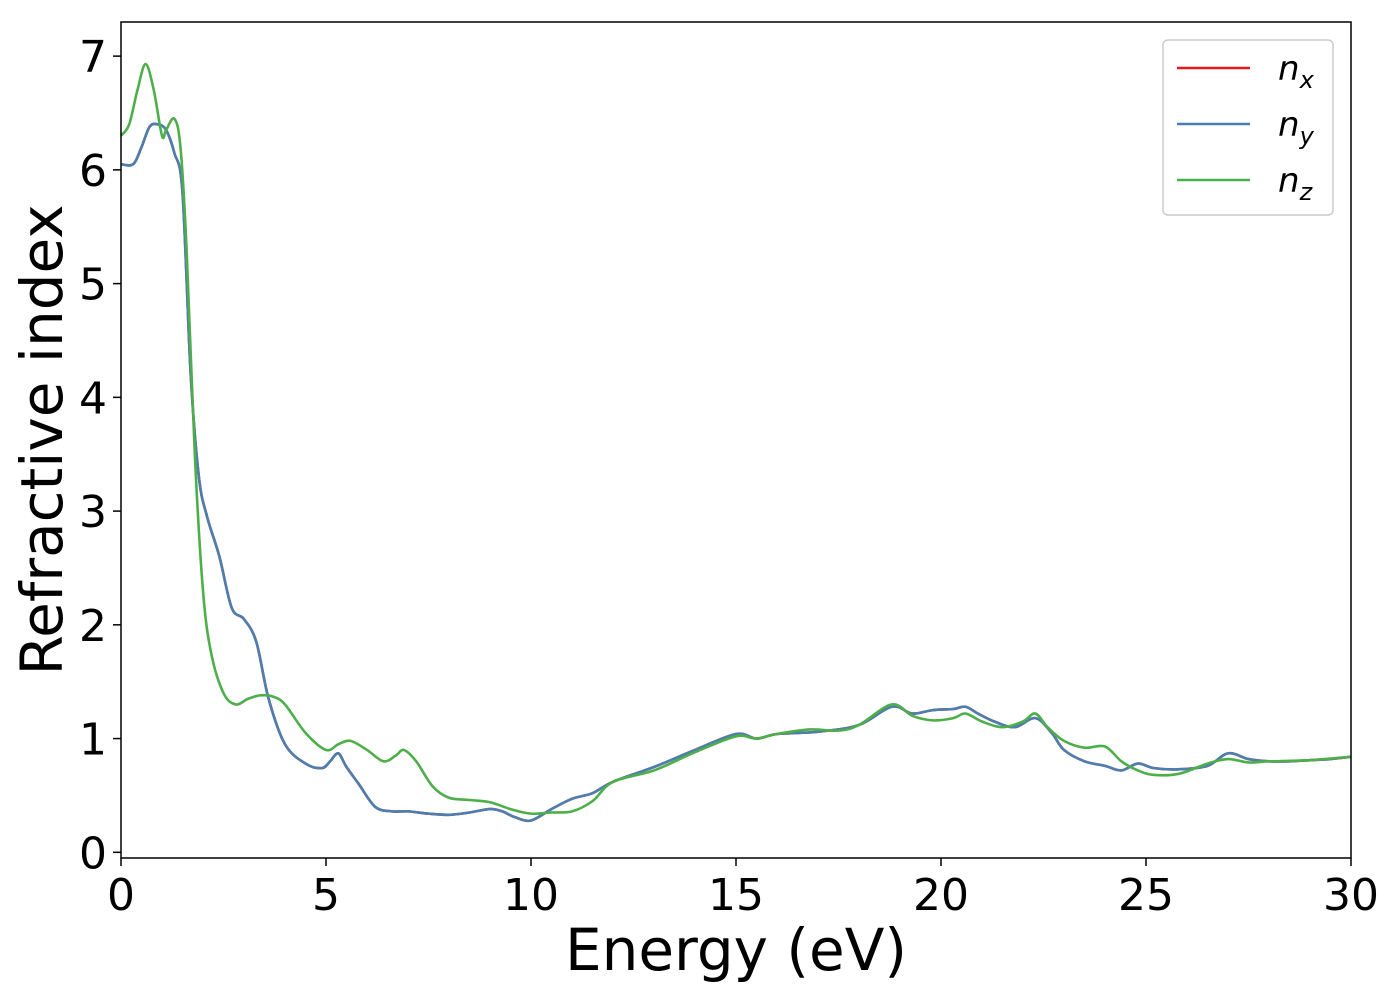  I want to click on y-axis-label: Refractive index, so click(42, 439).